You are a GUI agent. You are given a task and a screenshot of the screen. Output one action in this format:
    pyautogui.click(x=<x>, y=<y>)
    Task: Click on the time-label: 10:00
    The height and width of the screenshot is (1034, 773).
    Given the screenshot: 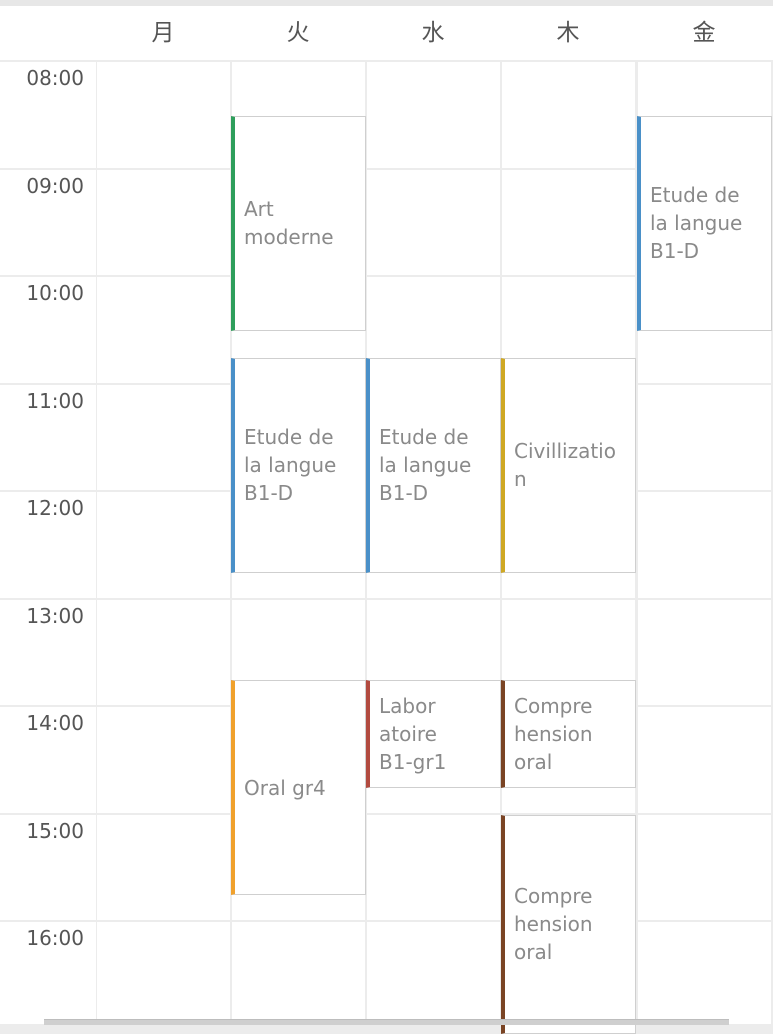 What is the action you would take?
    pyautogui.click(x=55, y=293)
    